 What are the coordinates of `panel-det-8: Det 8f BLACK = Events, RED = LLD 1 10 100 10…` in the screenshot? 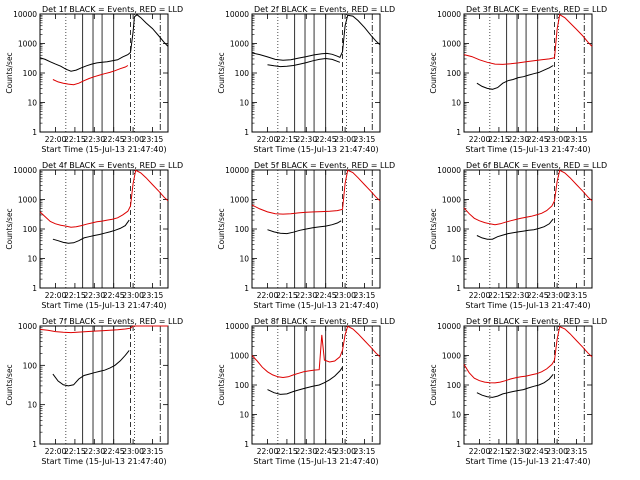 It's located at (306, 391).